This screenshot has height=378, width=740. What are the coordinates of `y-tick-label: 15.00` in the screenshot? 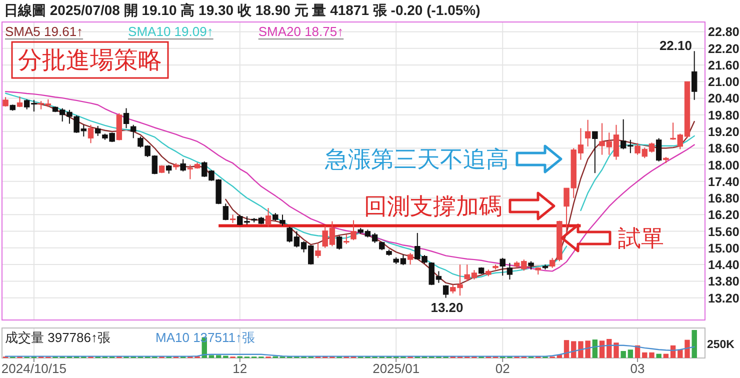 It's located at (724, 248).